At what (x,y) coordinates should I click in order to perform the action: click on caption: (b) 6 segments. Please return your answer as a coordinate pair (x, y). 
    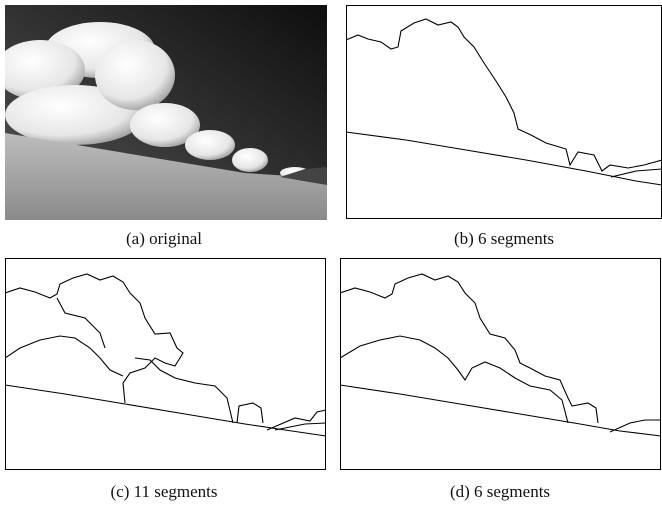
    Looking at the image, I should click on (504, 238).